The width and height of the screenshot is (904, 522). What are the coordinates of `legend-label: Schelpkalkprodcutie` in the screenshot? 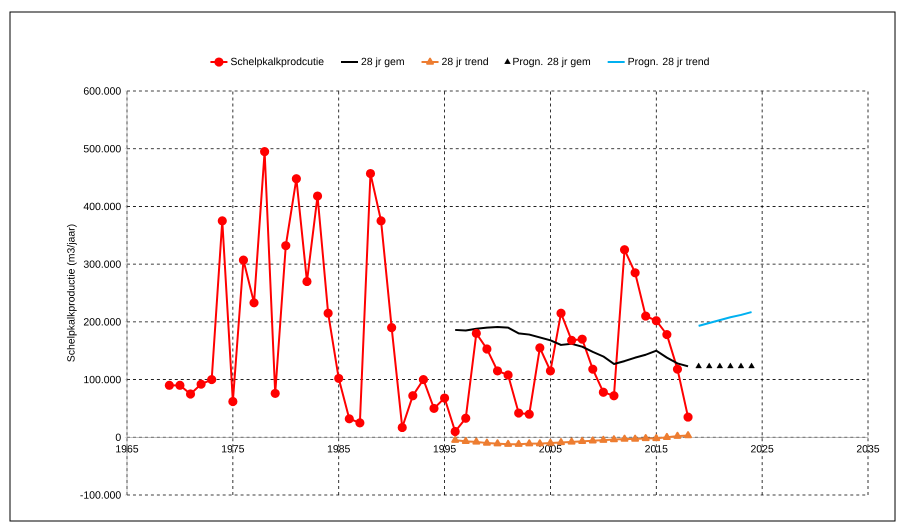 It's located at (277, 62).